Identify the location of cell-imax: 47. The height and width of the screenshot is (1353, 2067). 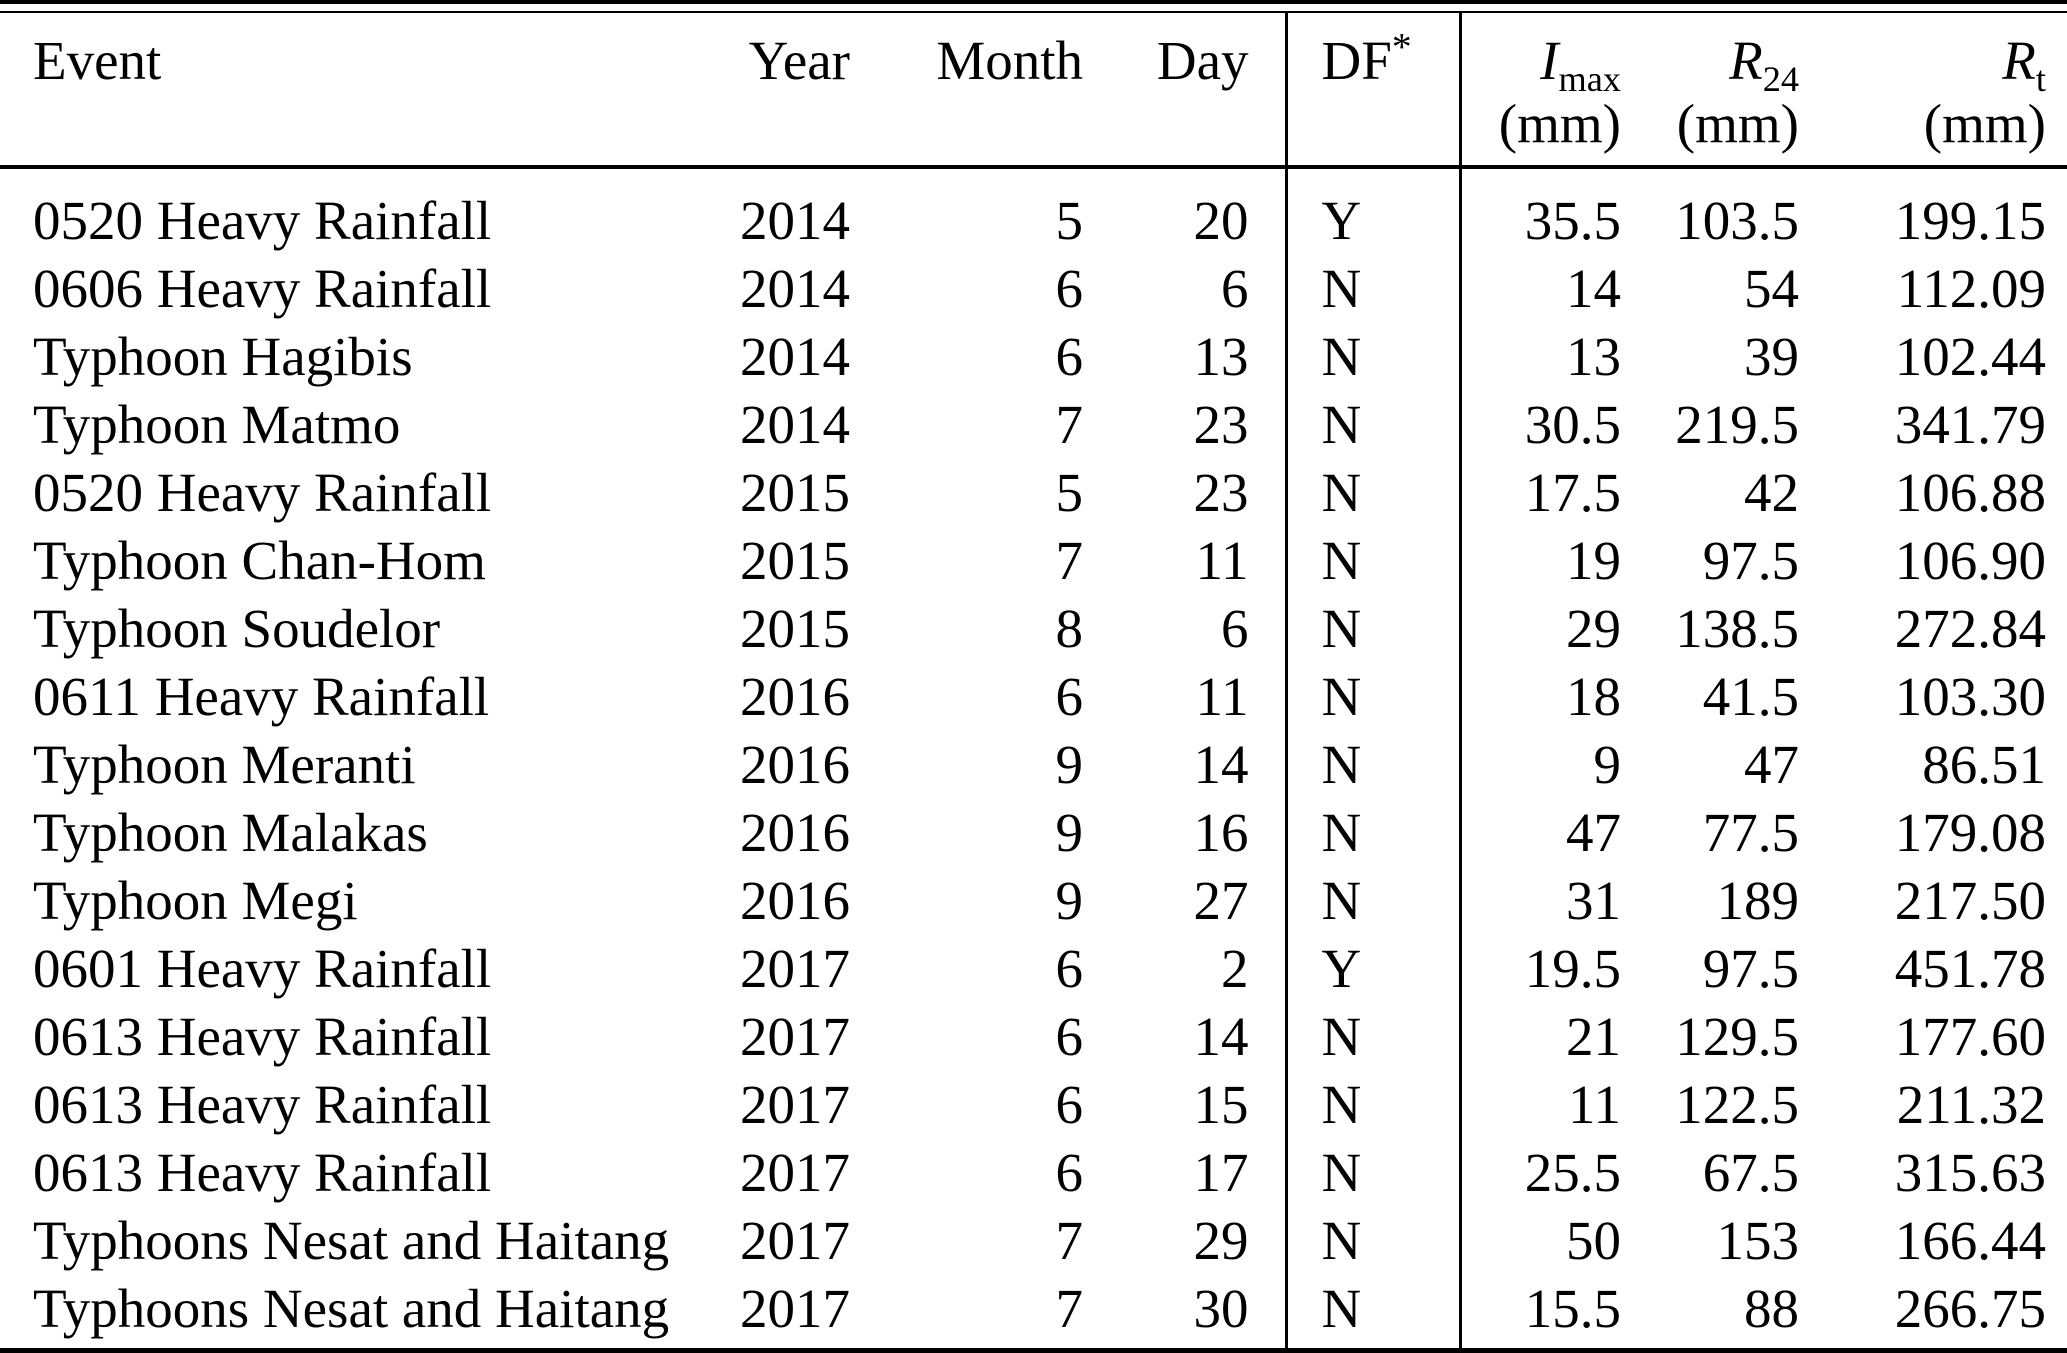
(1593, 832).